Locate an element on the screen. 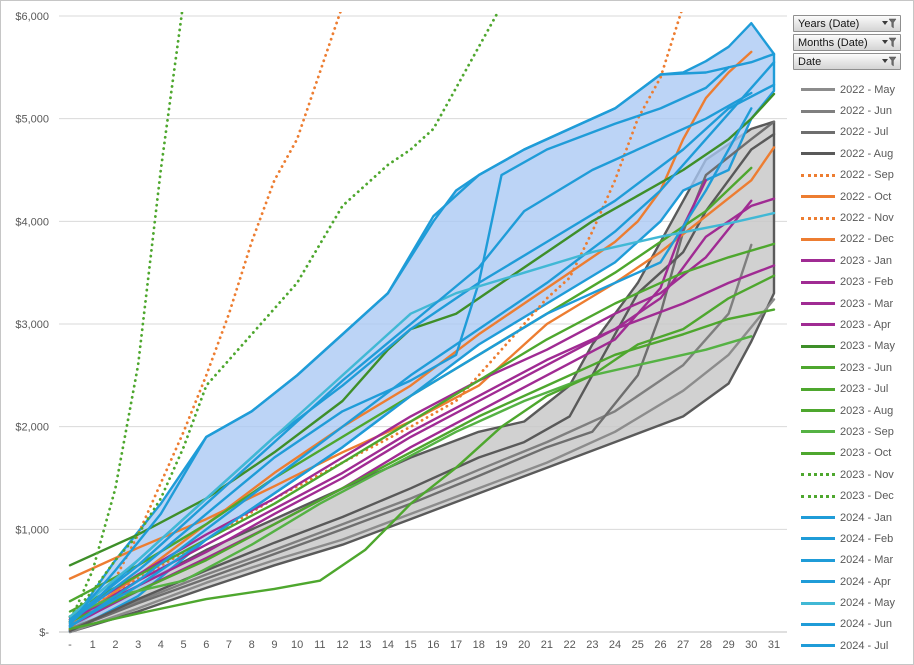 The image size is (914, 665). x-axis-tick-label: 18 is located at coordinates (479, 645).